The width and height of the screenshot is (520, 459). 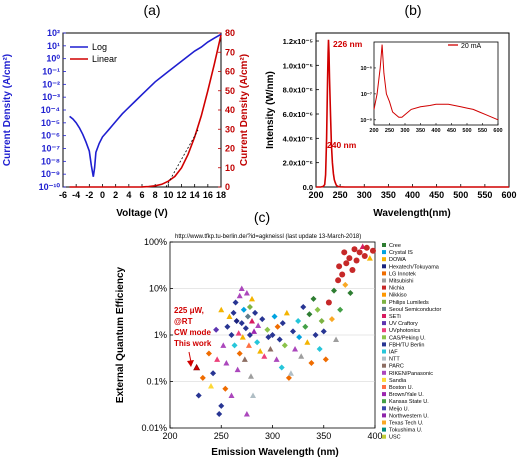 I want to click on chart-b-y-tick-label: 1.2x10⁻⁵, so click(x=298, y=41).